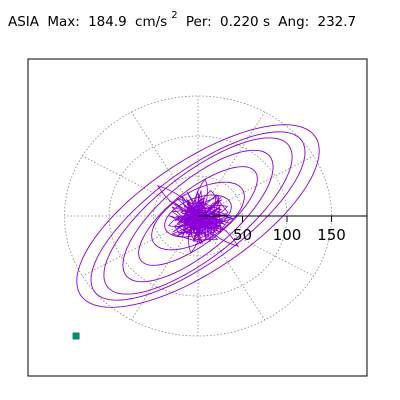 Image resolution: width=400 pixels, height=400 pixels. I want to click on max-unit-exponent: 2, so click(174, 15).